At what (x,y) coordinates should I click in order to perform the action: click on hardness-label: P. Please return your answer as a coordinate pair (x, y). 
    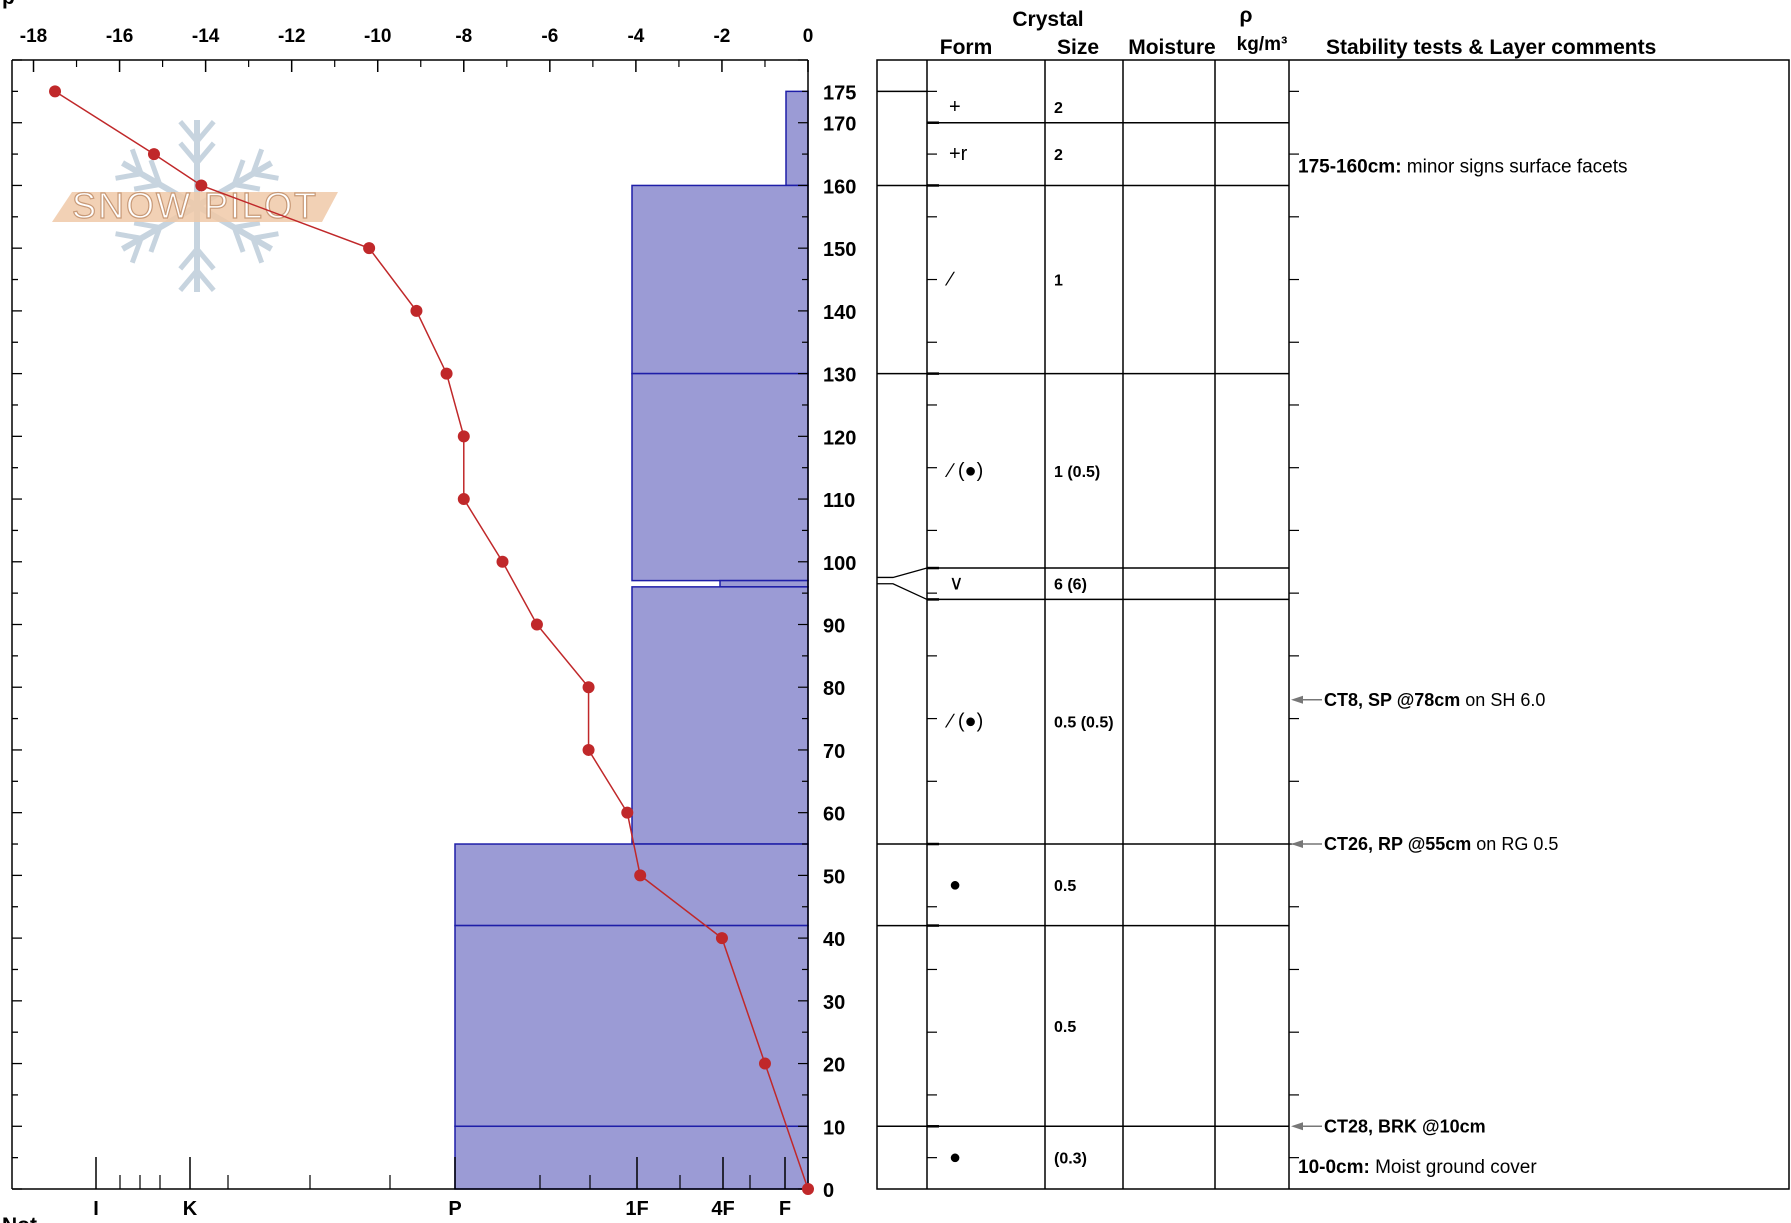
    Looking at the image, I should click on (454, 1209).